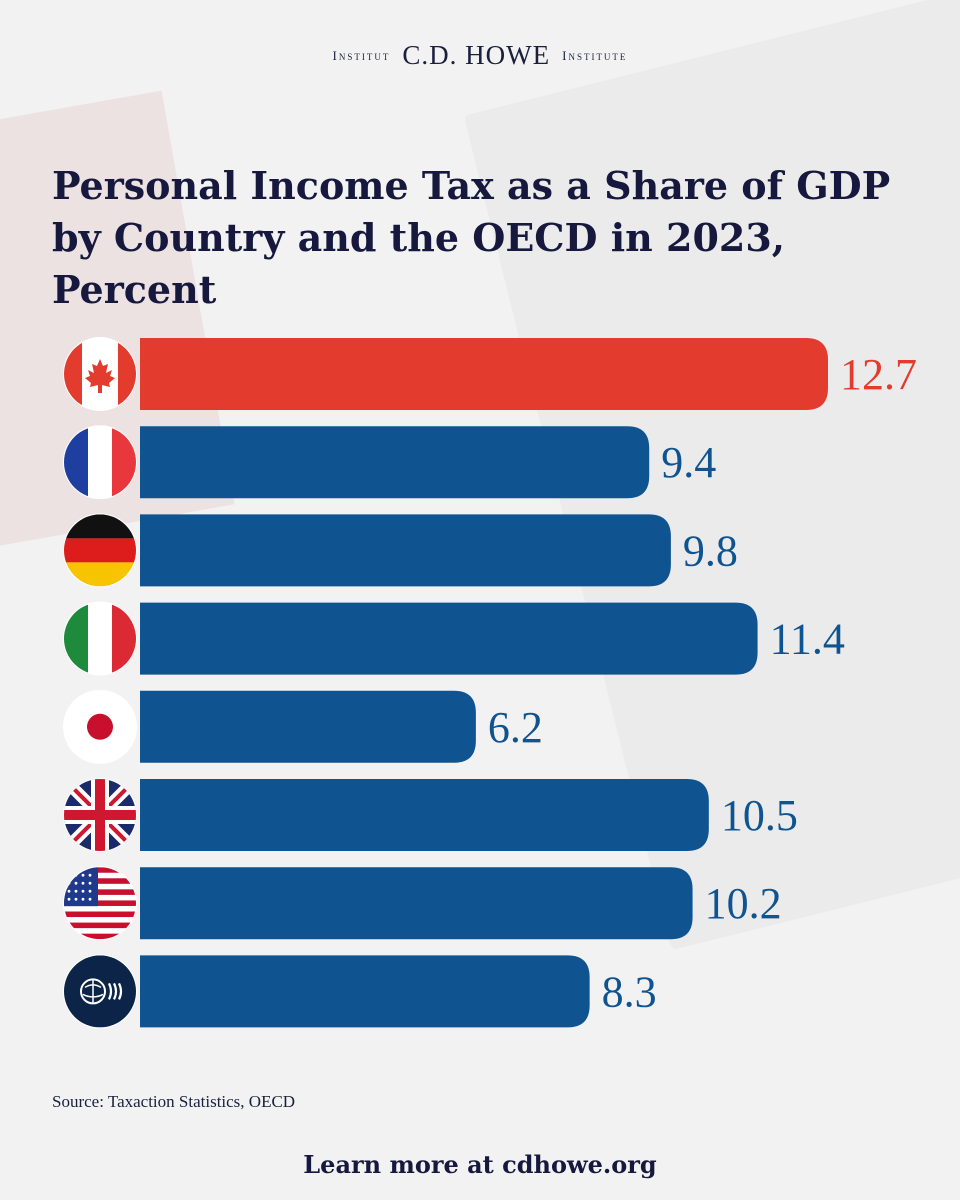 Image resolution: width=960 pixels, height=1200 pixels. Describe the element at coordinates (361, 55) in the screenshot. I see `brand-left: Institut` at that location.